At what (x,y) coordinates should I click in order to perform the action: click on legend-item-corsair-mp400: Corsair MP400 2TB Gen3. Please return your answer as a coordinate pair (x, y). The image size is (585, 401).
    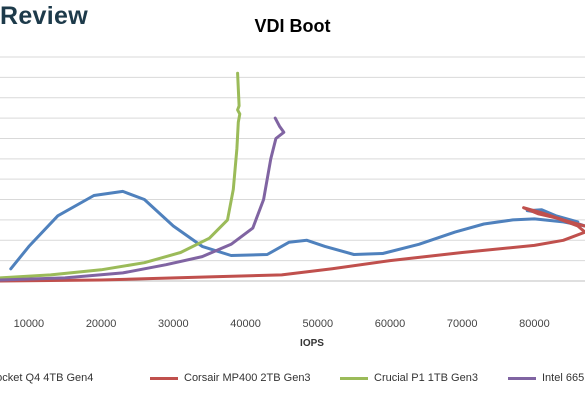
    Looking at the image, I should click on (230, 378).